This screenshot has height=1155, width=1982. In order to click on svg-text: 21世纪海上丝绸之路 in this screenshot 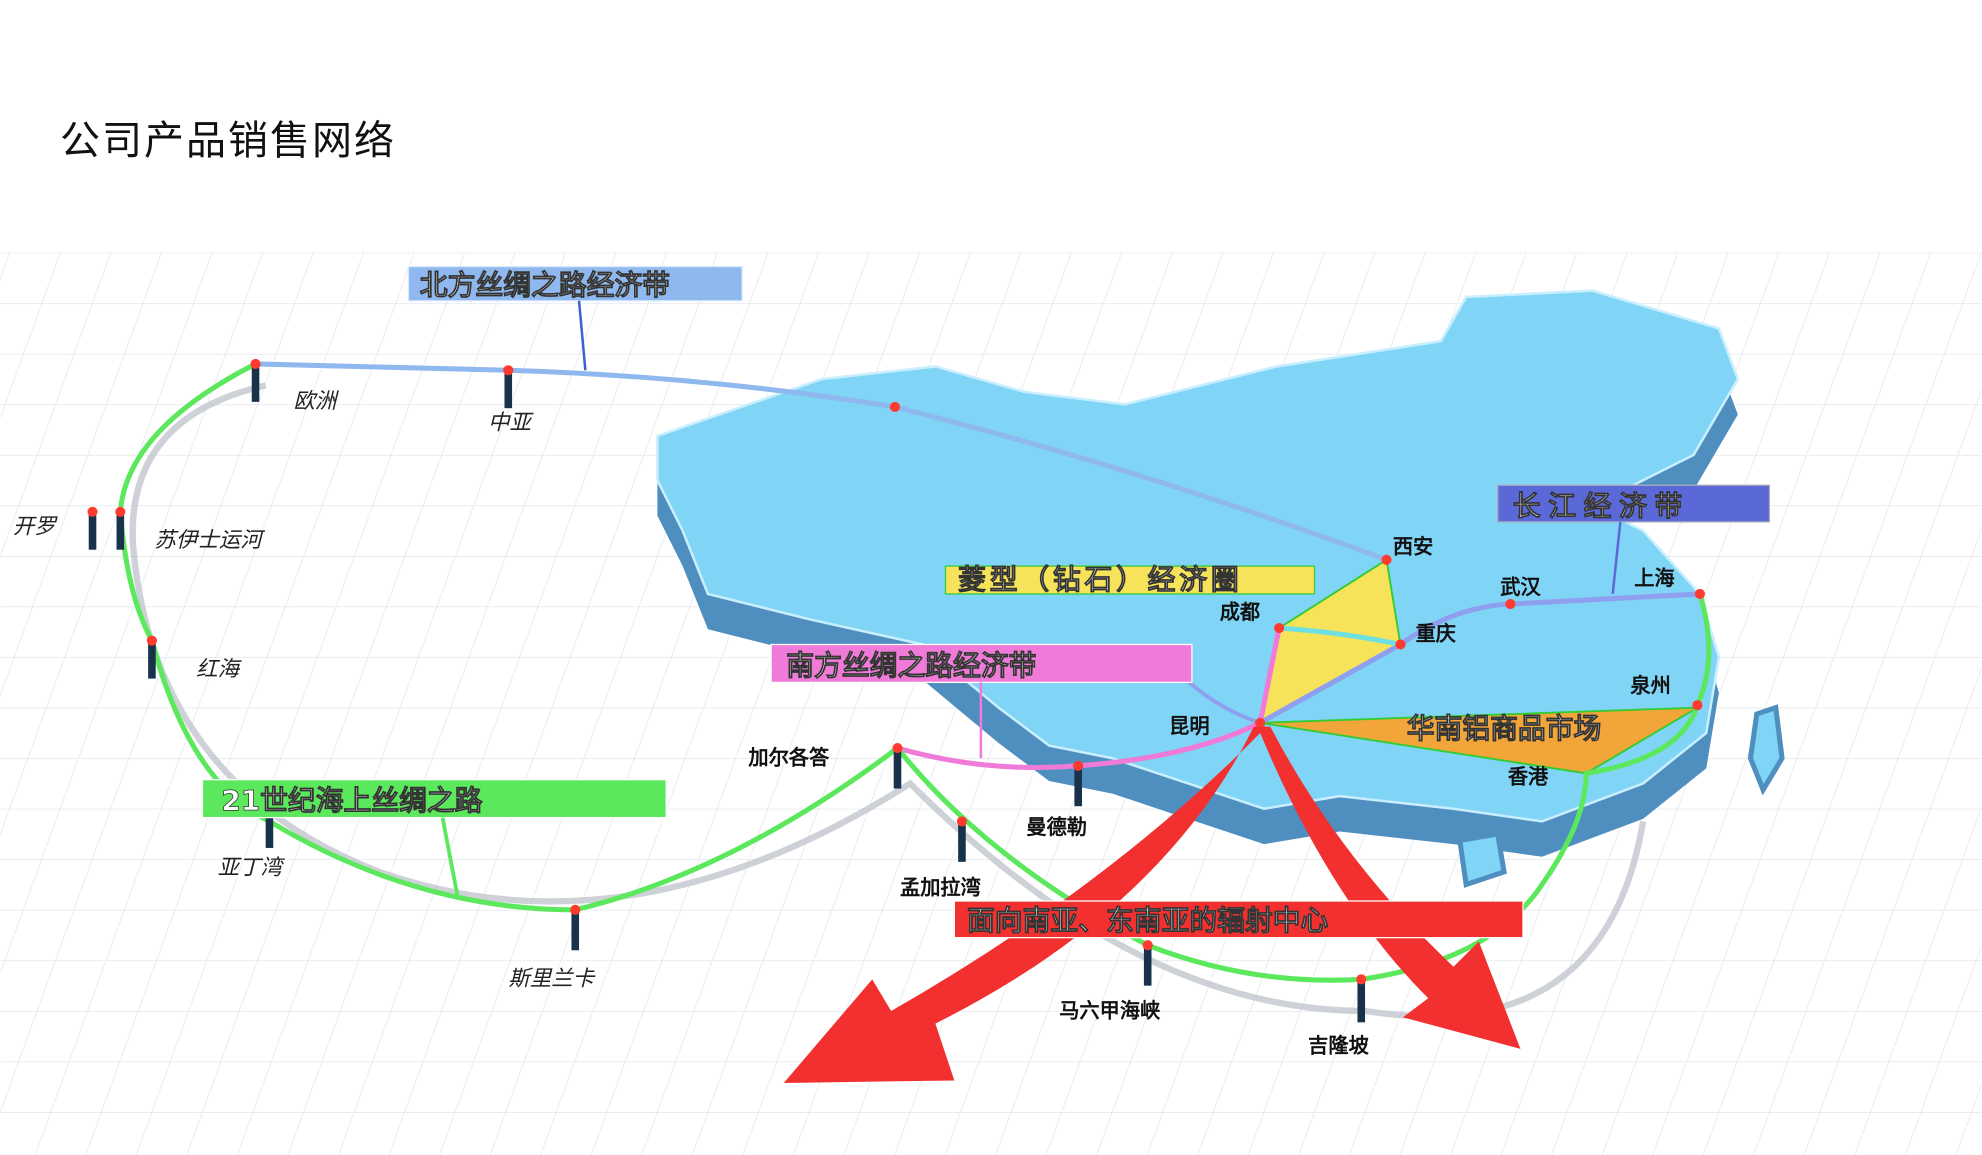, I will do `click(351, 800)`.